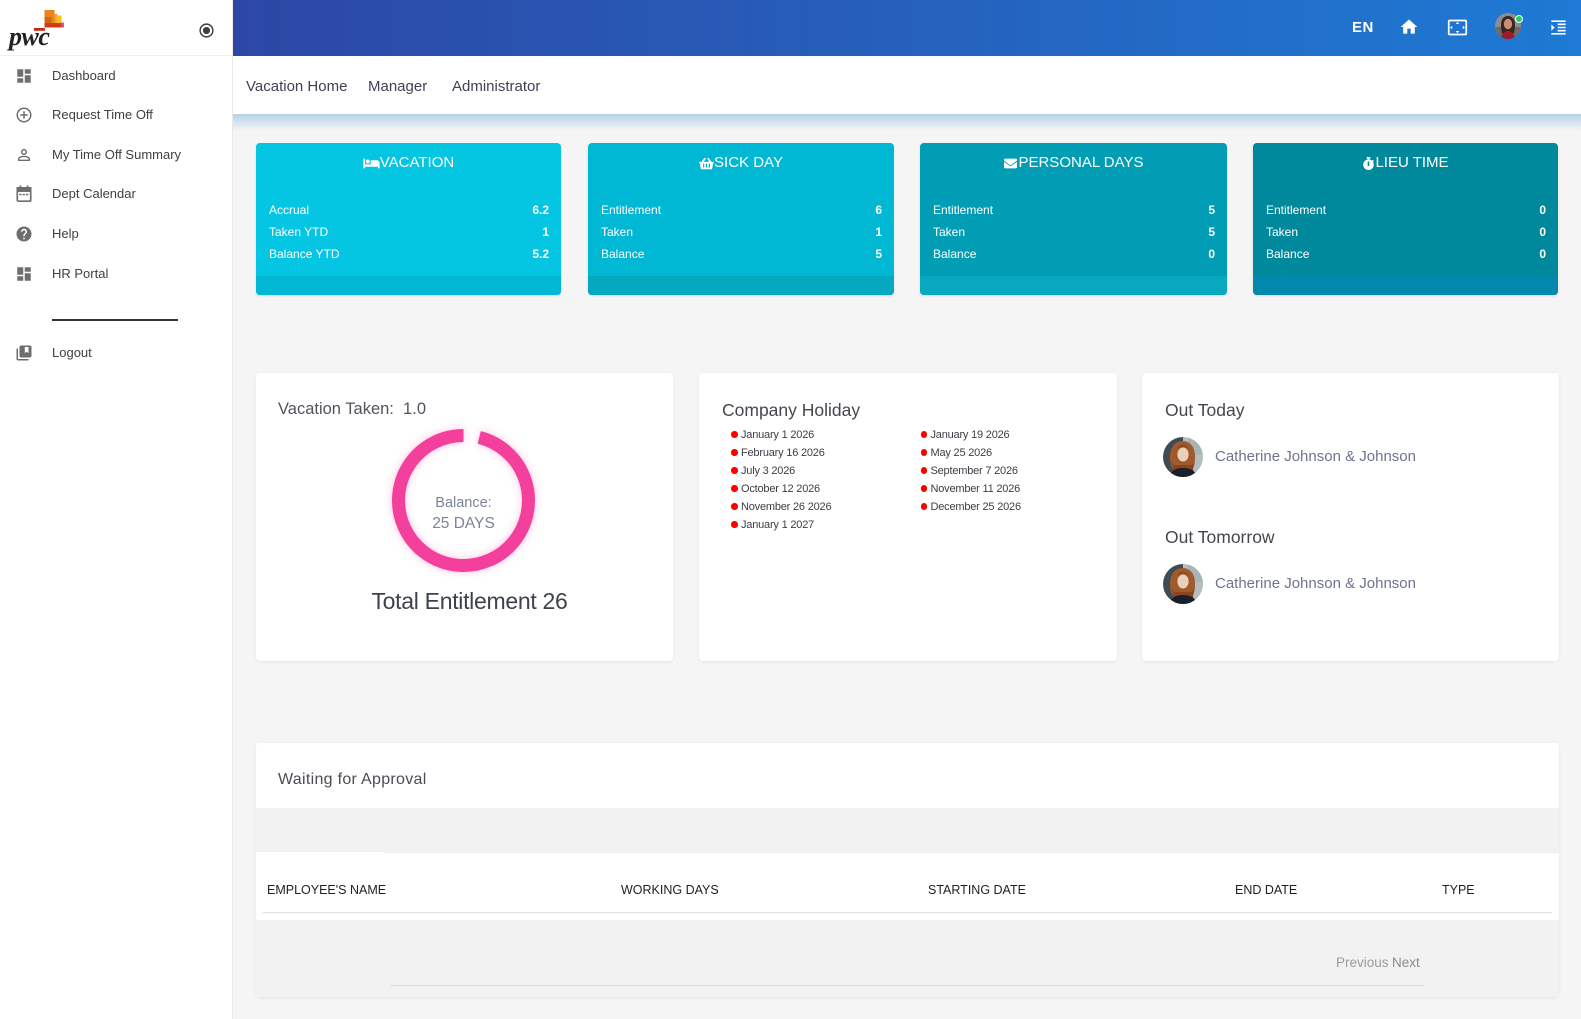 This screenshot has height=1019, width=1581. I want to click on svg-text: 25 DAYS, so click(463, 523).